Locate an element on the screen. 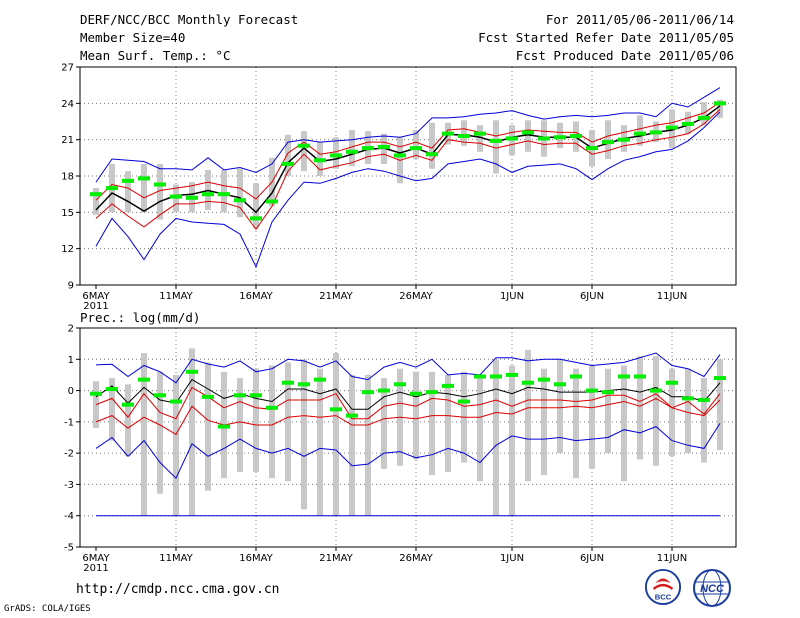  panel1-upper-line is located at coordinates (408, 151).